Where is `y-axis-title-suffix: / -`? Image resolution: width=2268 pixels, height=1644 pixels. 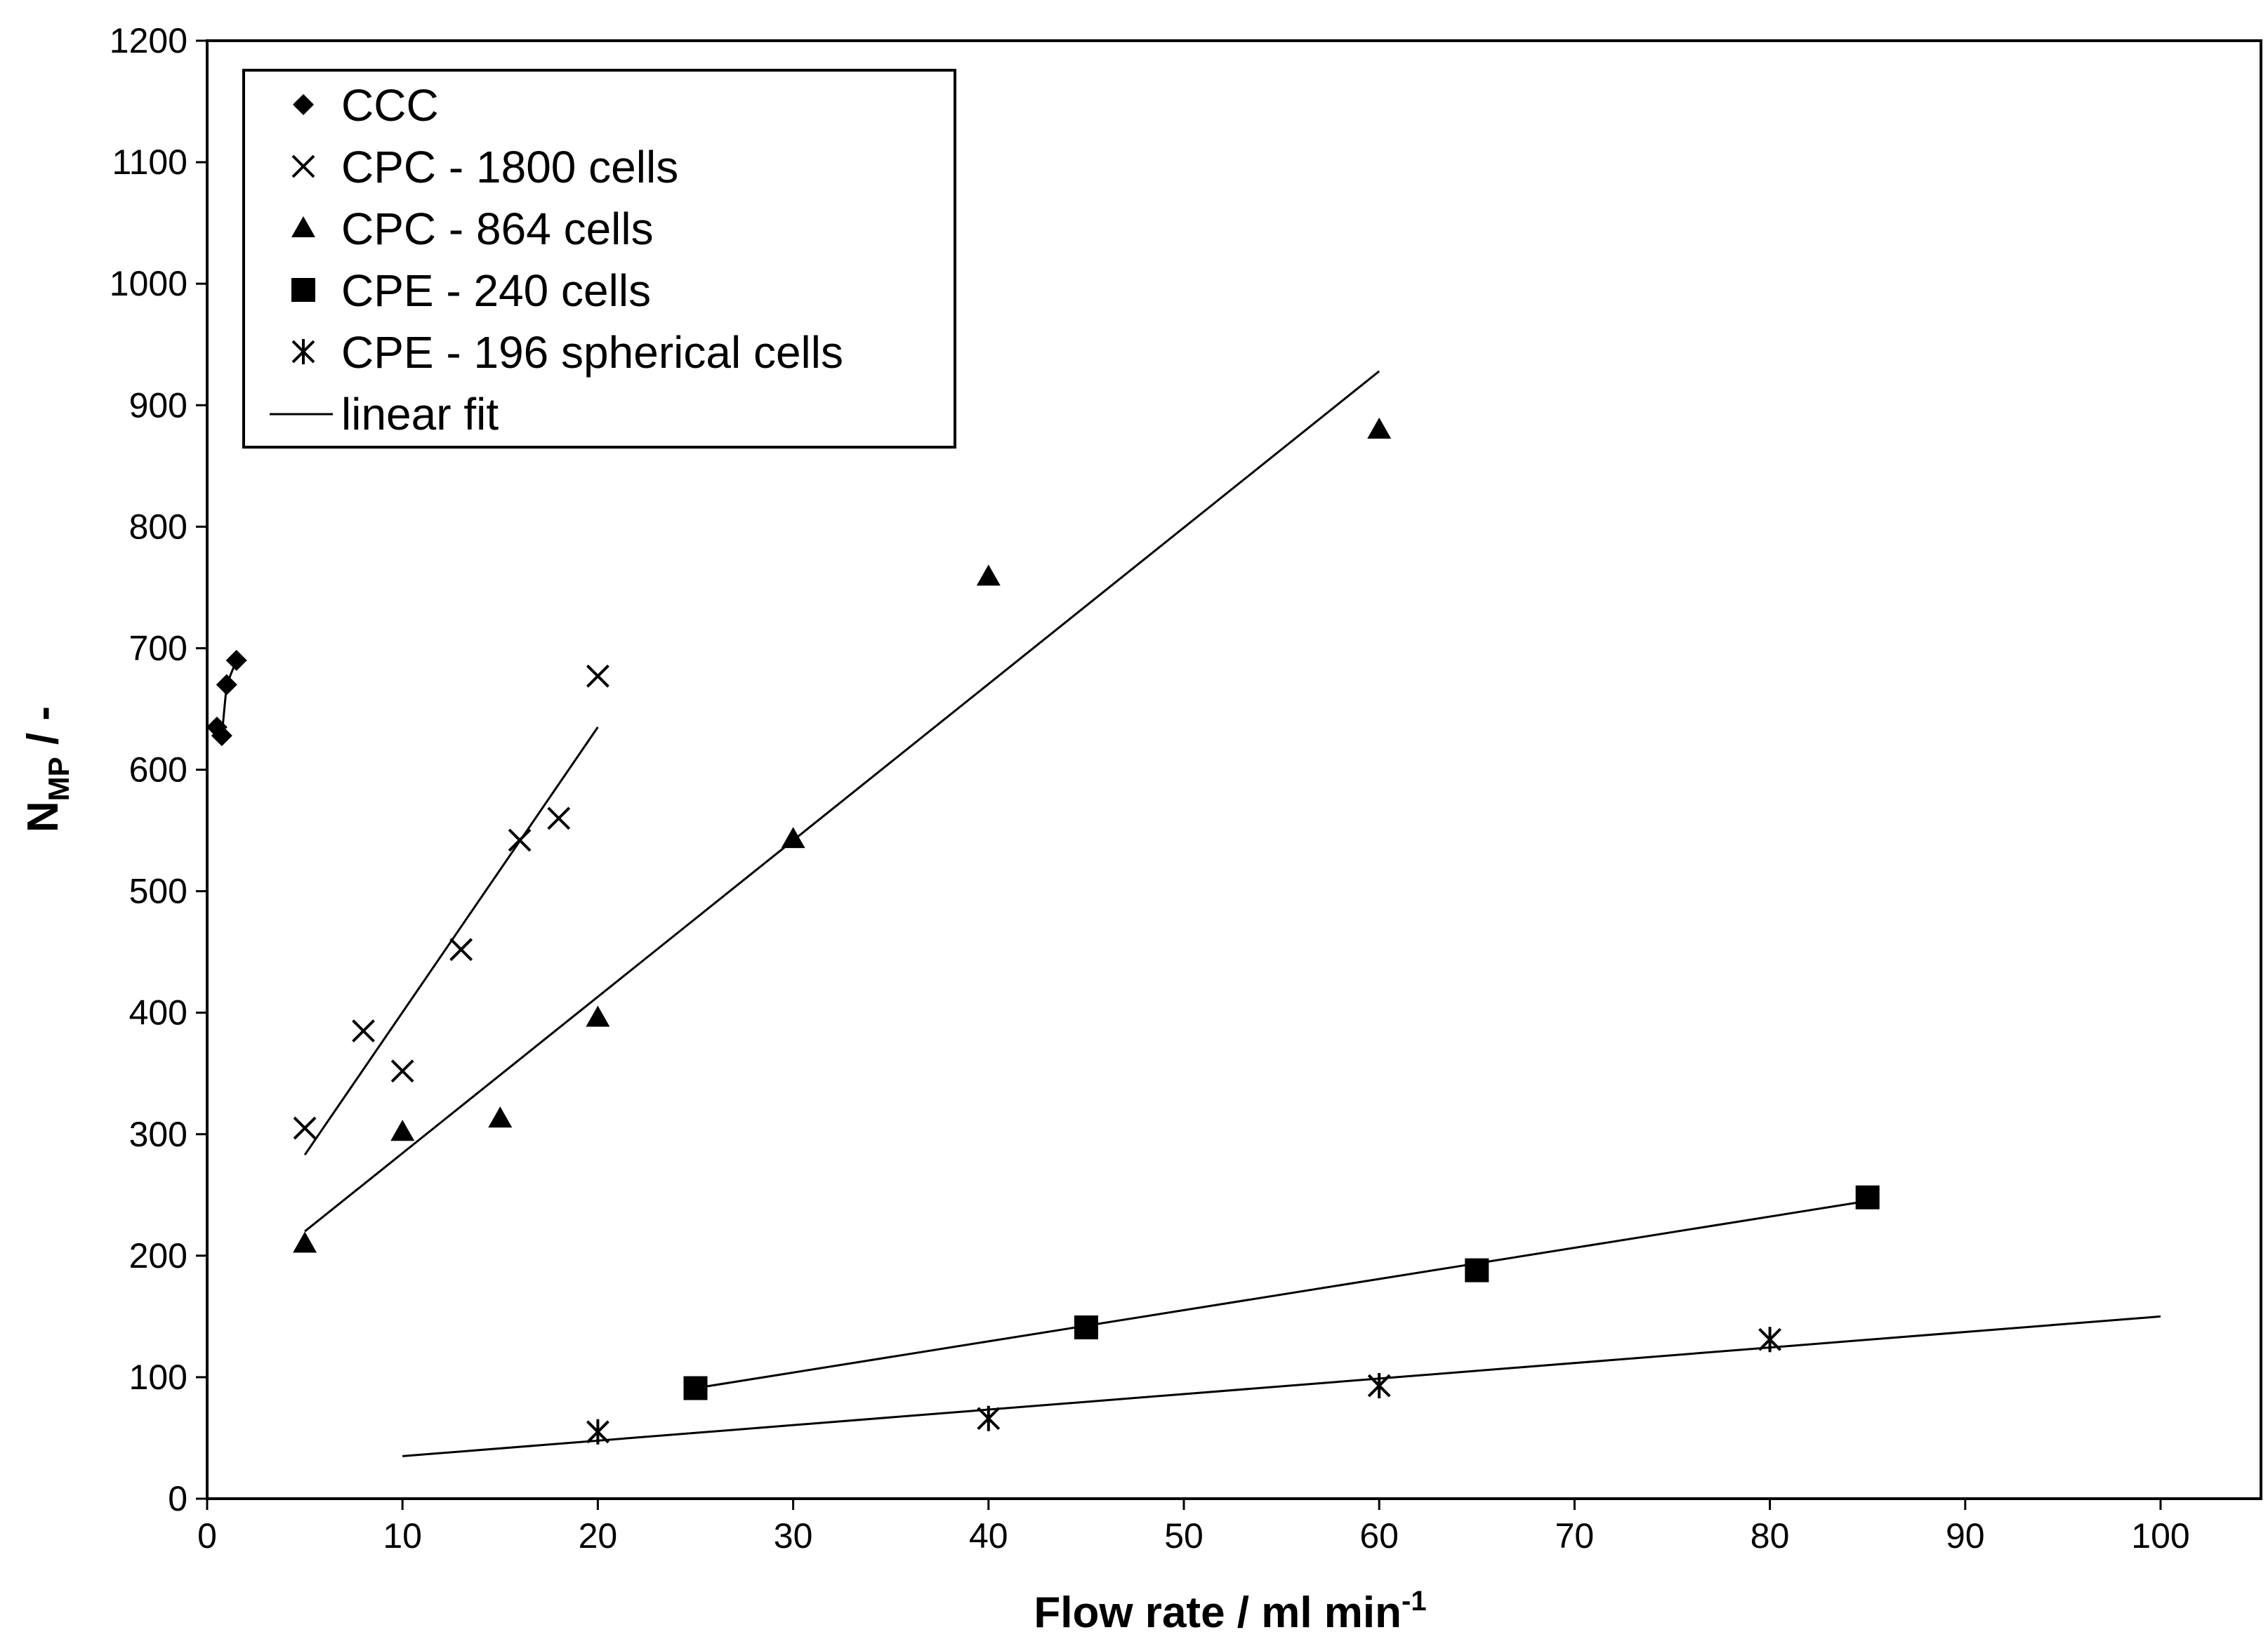
y-axis-title-suffix: / - is located at coordinates (43, 731).